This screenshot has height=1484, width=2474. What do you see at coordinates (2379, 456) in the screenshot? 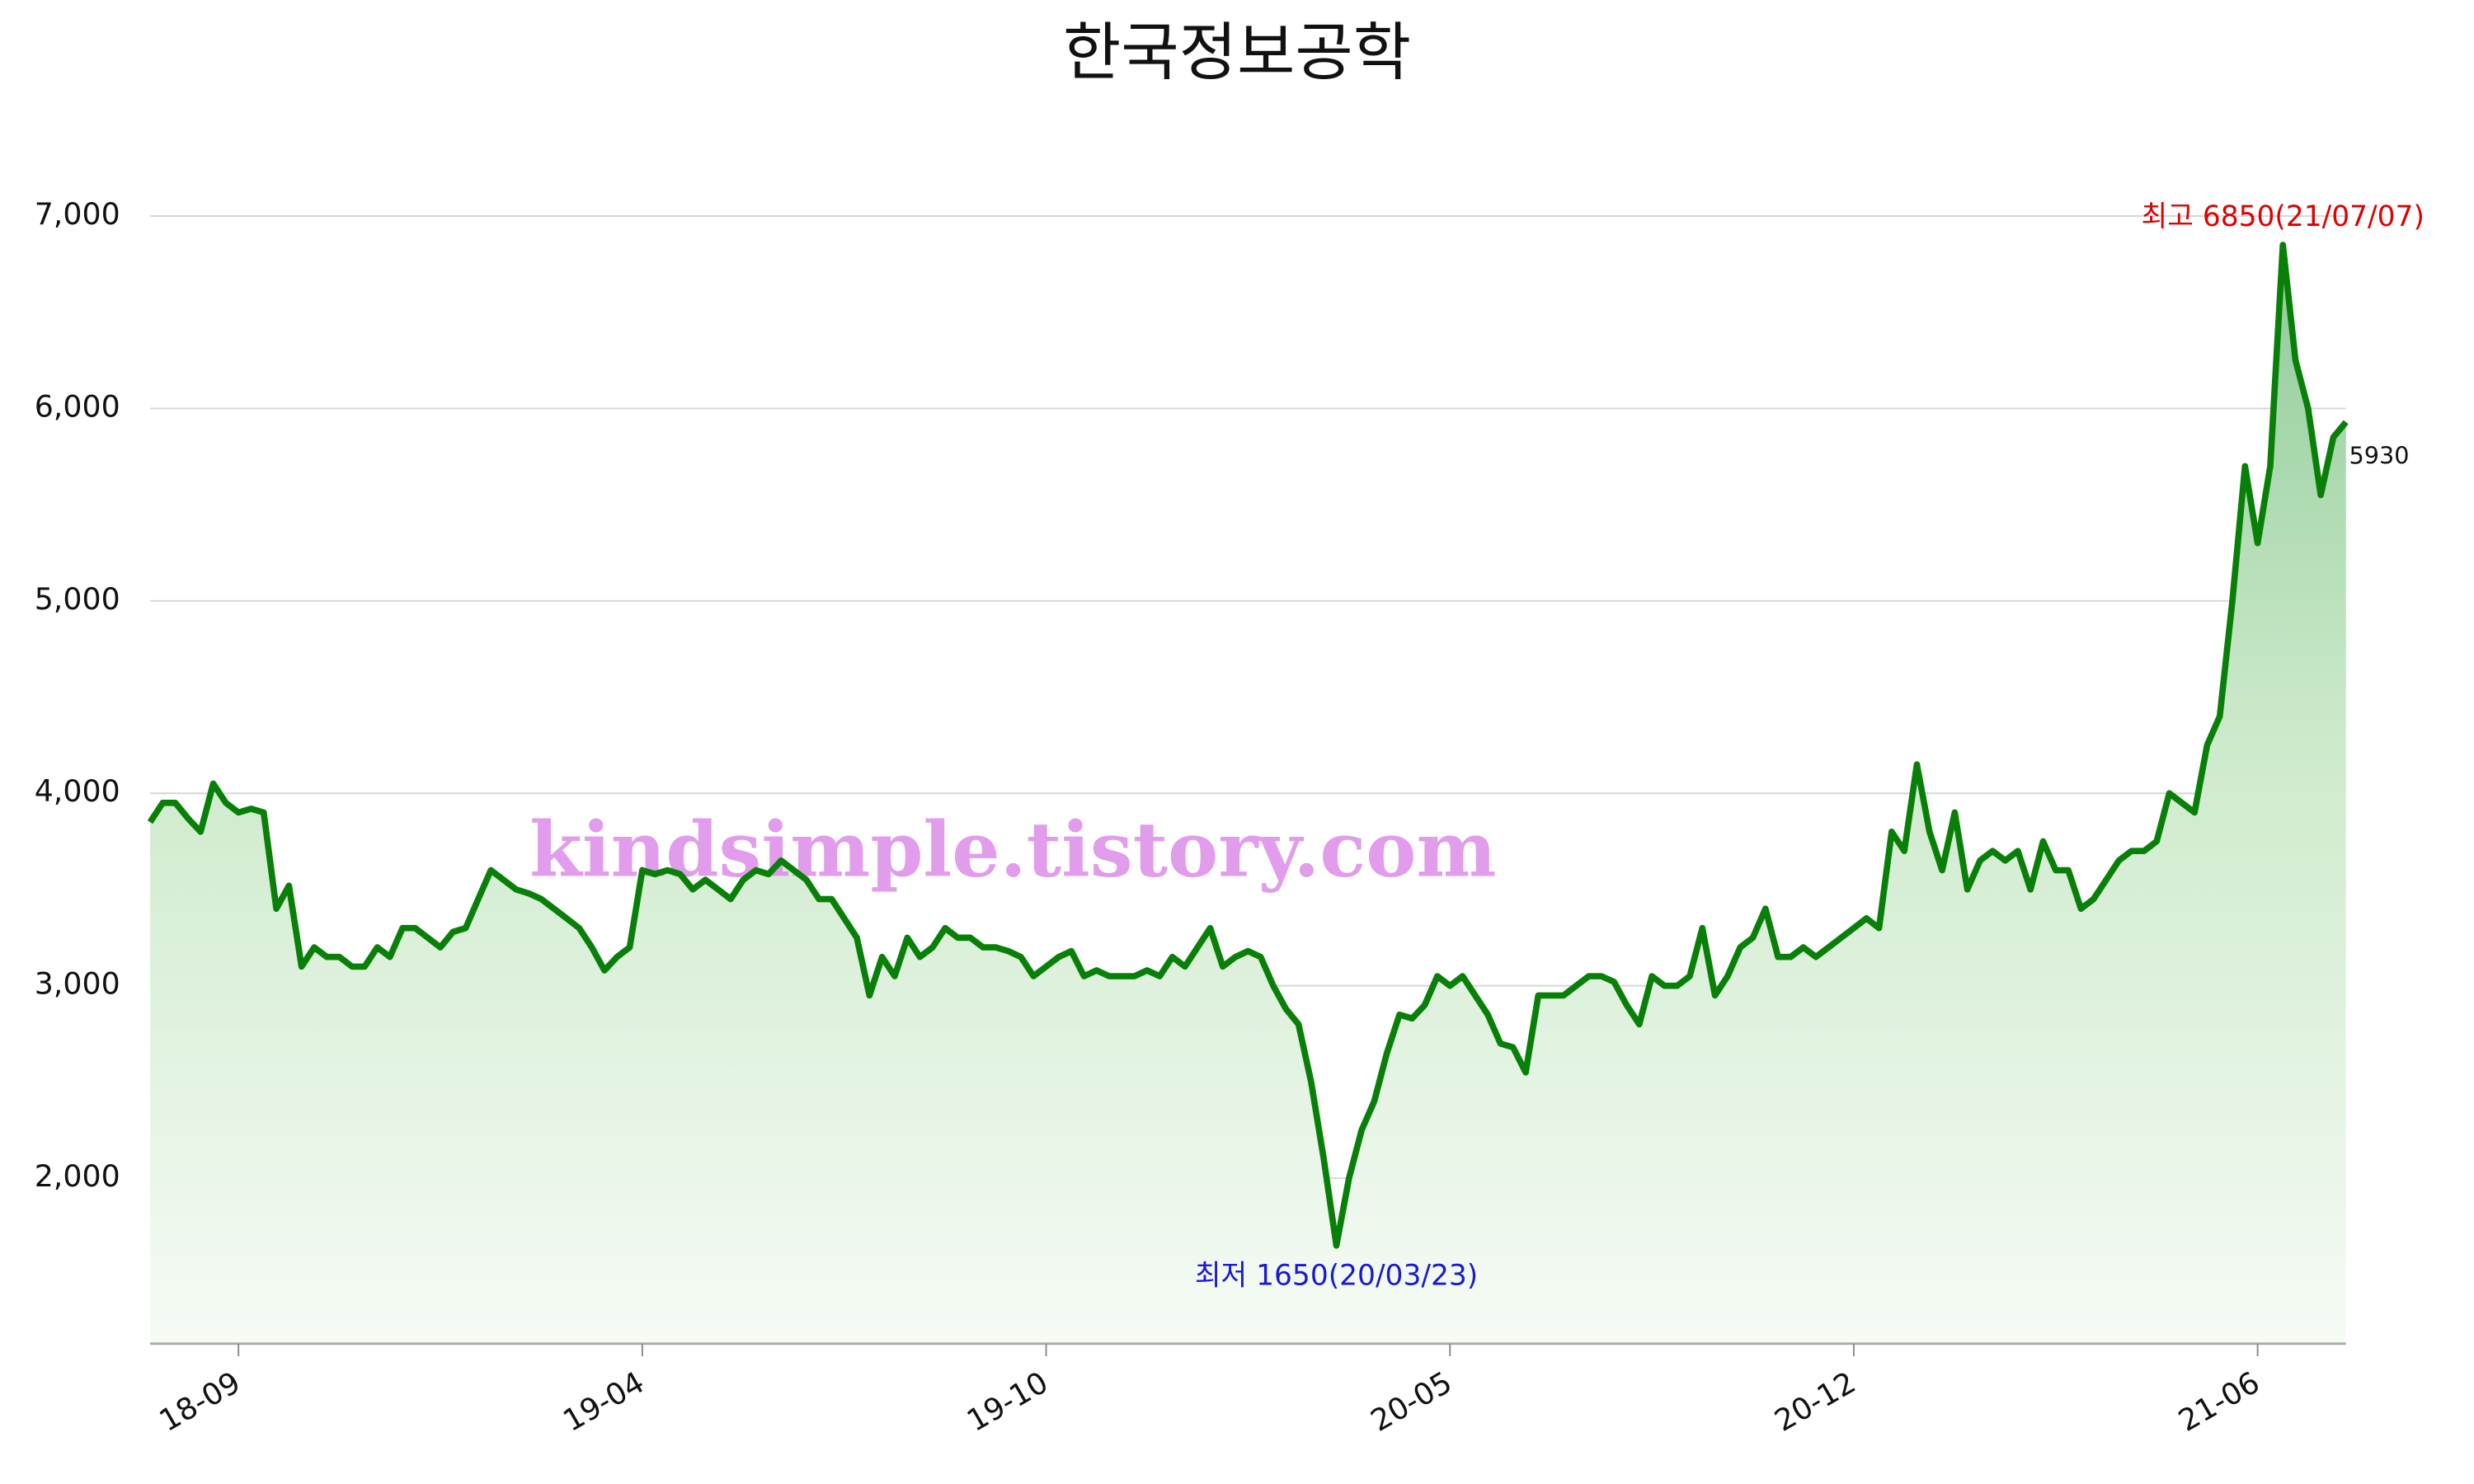
I see `last-value-label: 5930` at bounding box center [2379, 456].